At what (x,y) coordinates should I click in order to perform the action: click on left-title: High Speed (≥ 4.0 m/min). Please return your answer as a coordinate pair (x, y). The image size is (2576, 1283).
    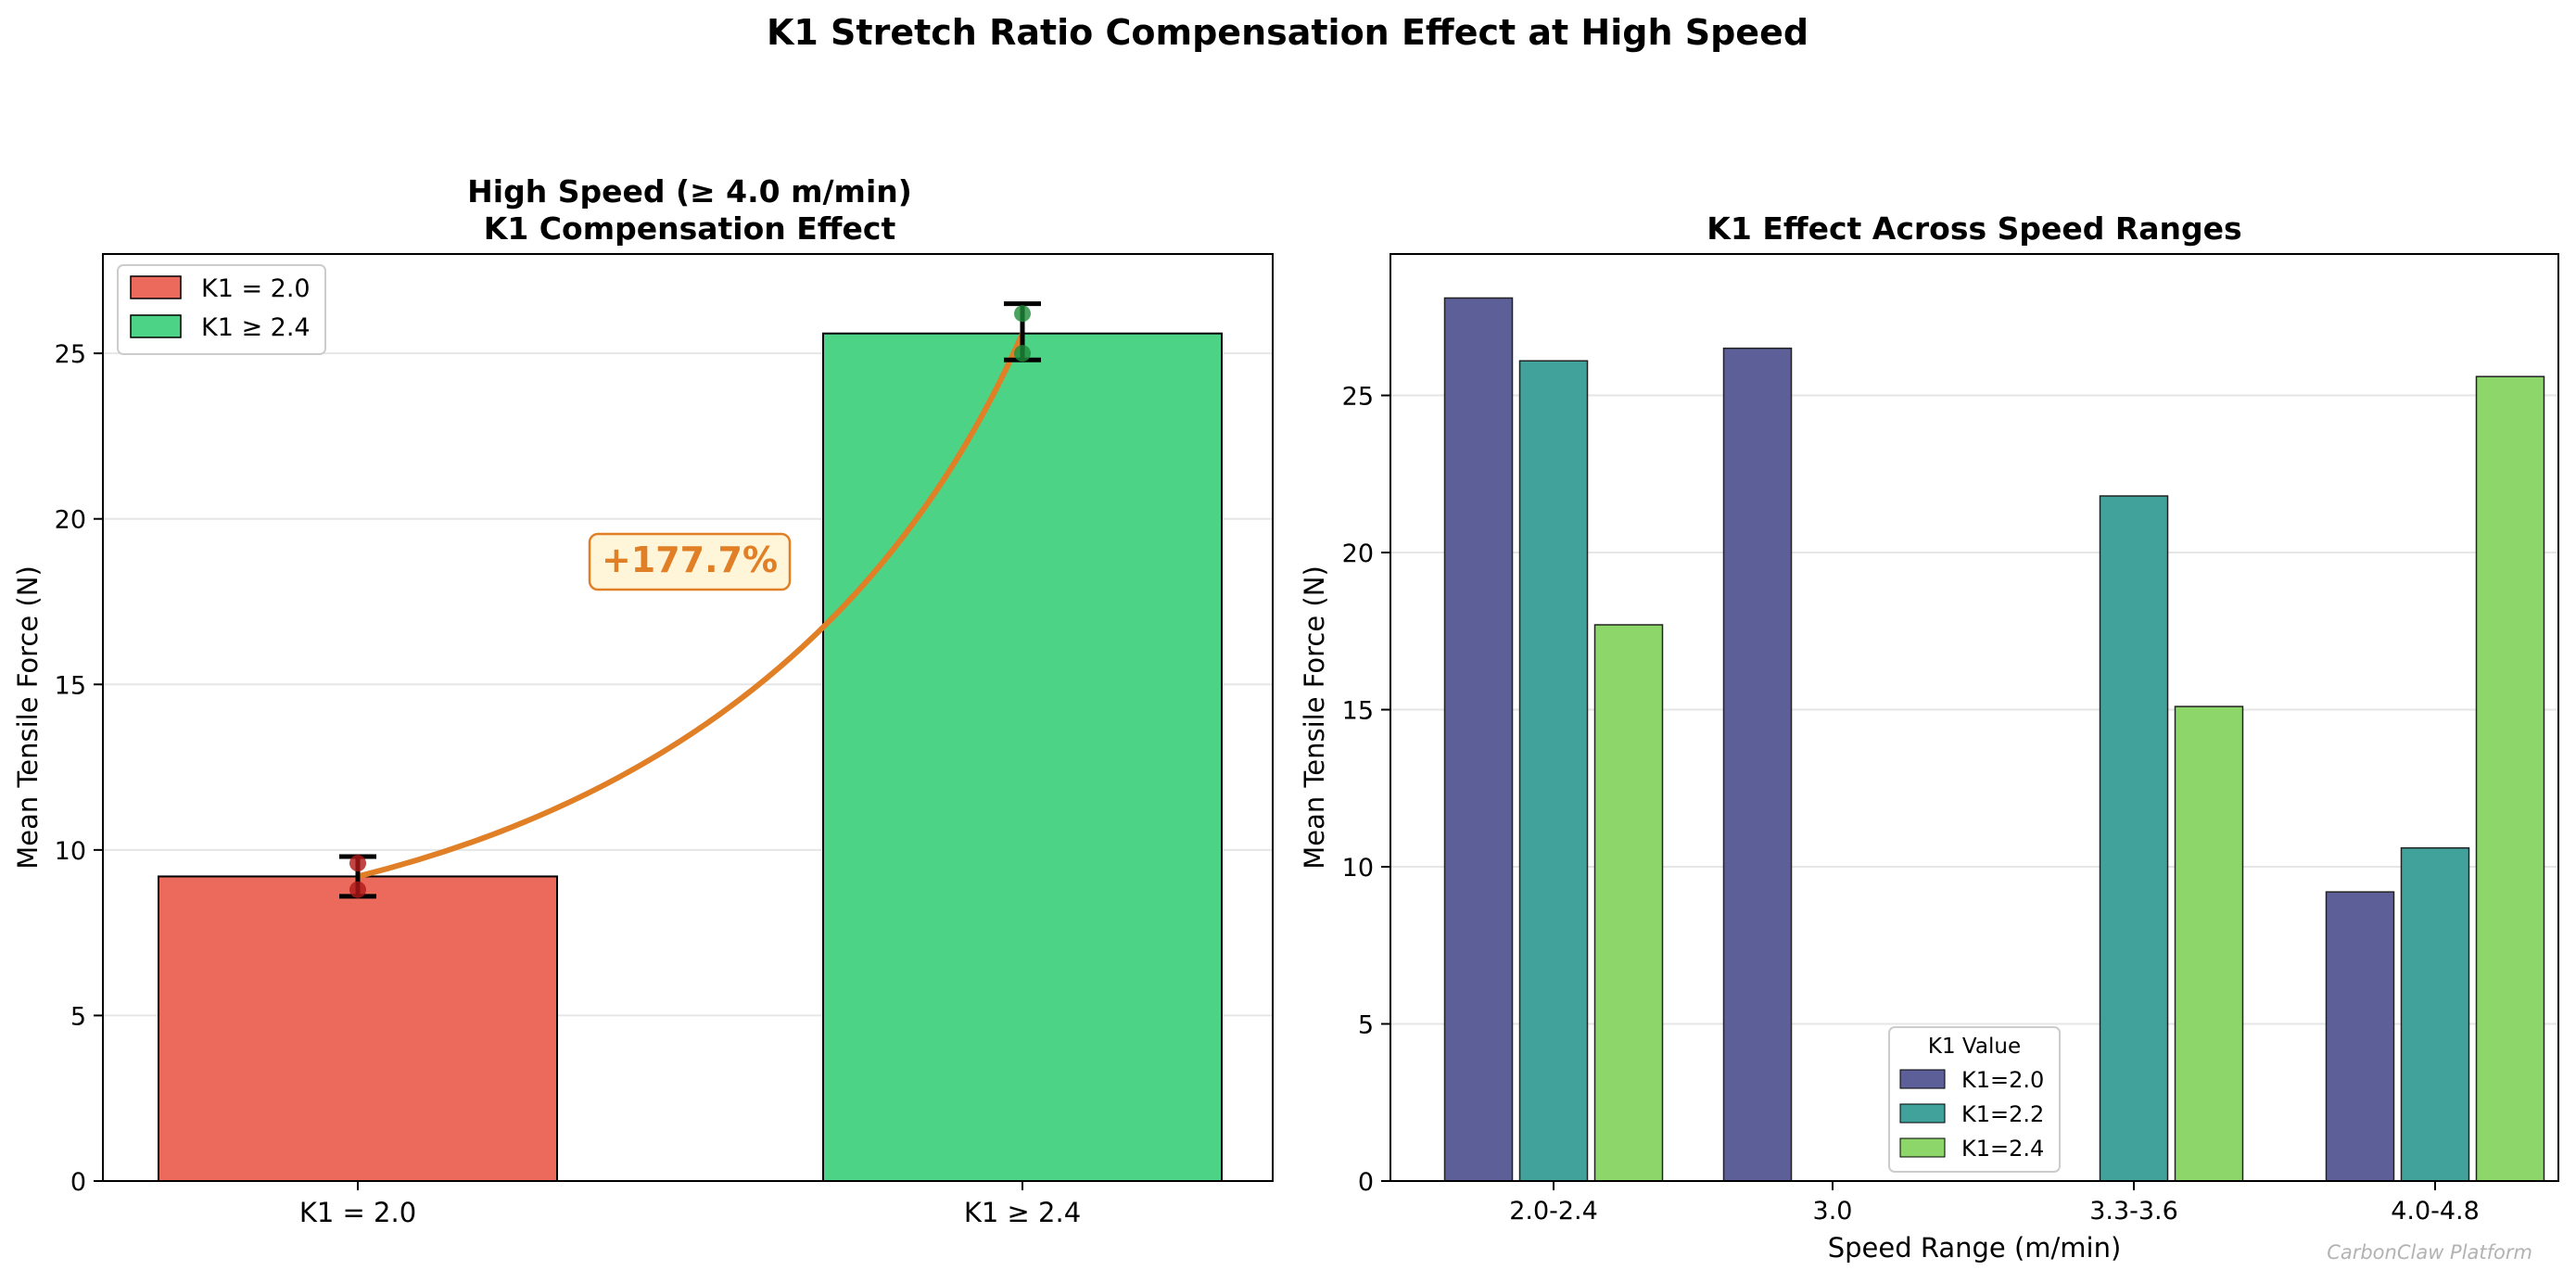
    Looking at the image, I should click on (689, 191).